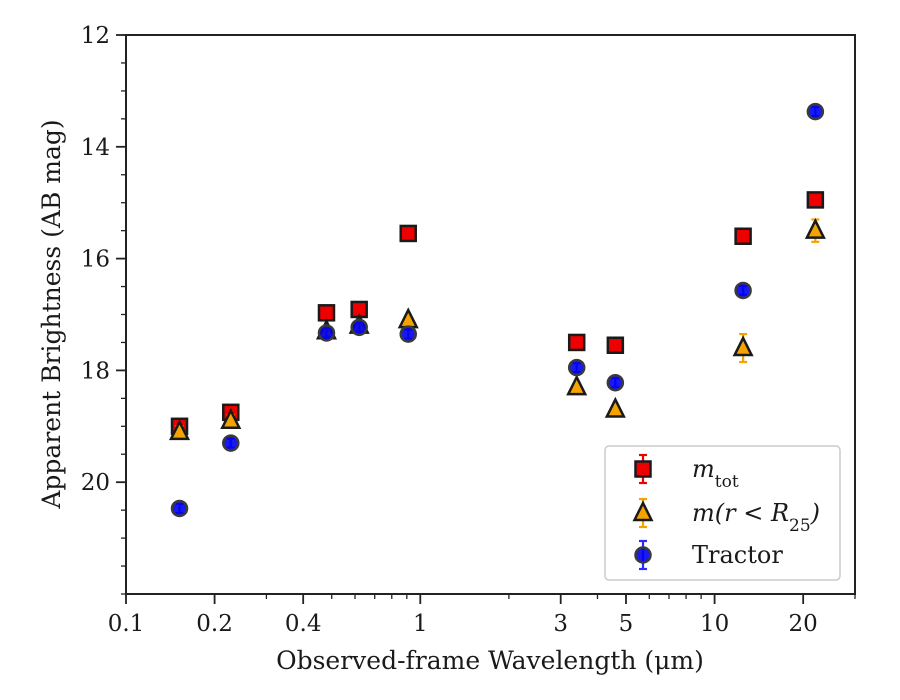  Describe the element at coordinates (95, 260) in the screenshot. I see `y-tick-label: 16` at that location.